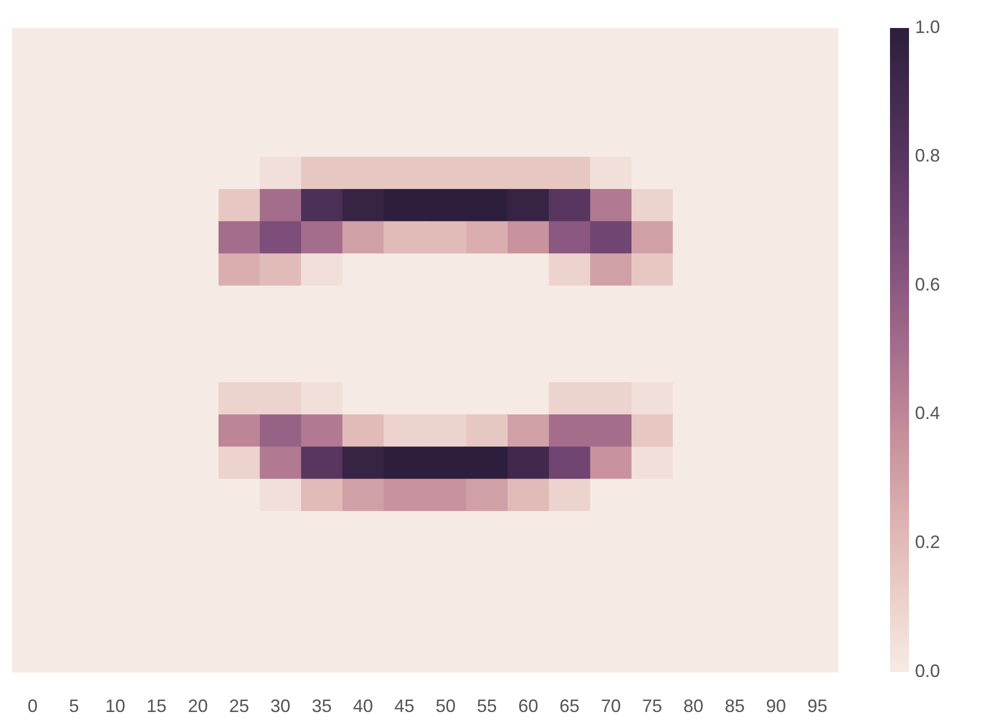 The height and width of the screenshot is (728, 987). Describe the element at coordinates (652, 706) in the screenshot. I see `x-tick-label: 75` at that location.